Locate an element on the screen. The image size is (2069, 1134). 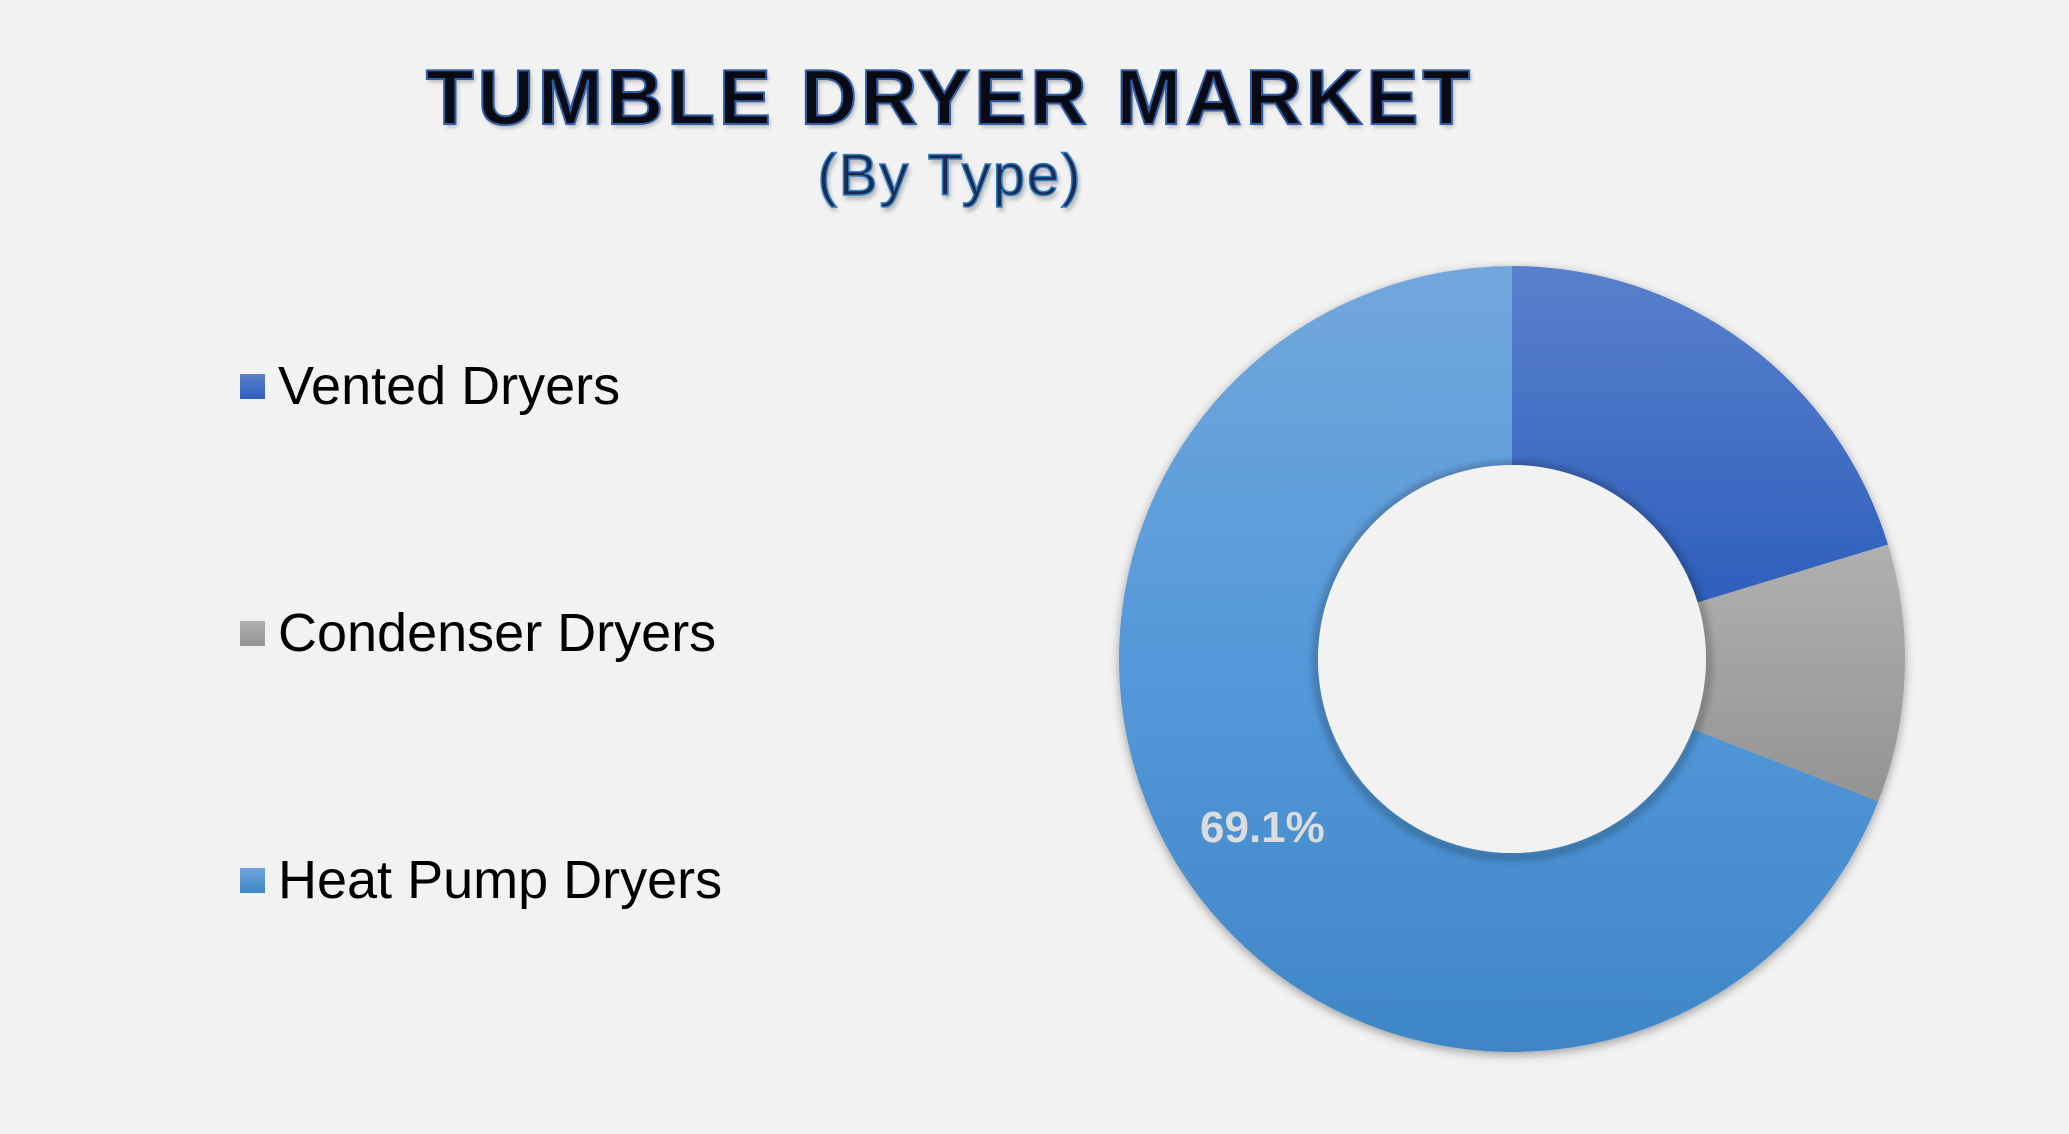
donut-hole is located at coordinates (1512, 659).